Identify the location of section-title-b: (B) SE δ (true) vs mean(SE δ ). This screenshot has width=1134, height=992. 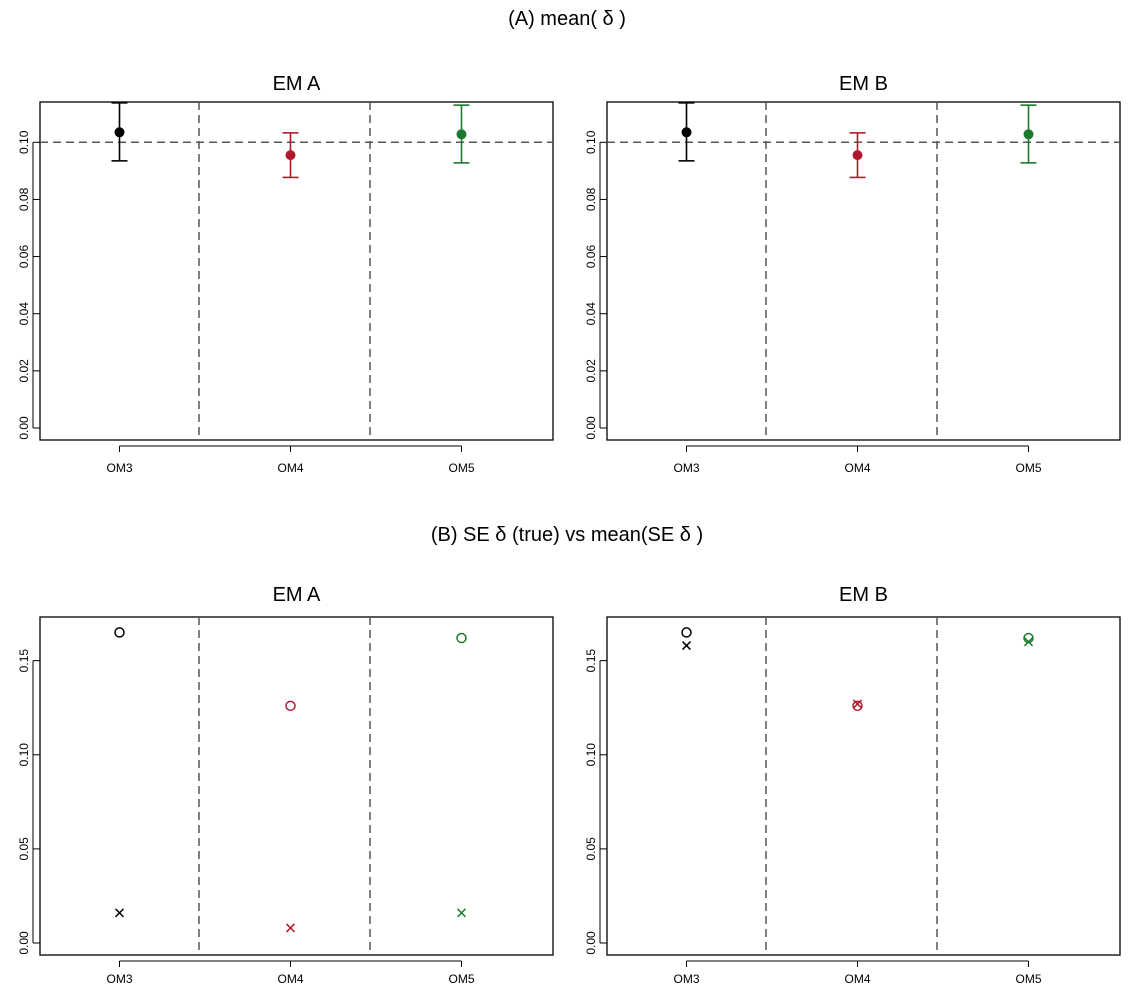
(567, 535).